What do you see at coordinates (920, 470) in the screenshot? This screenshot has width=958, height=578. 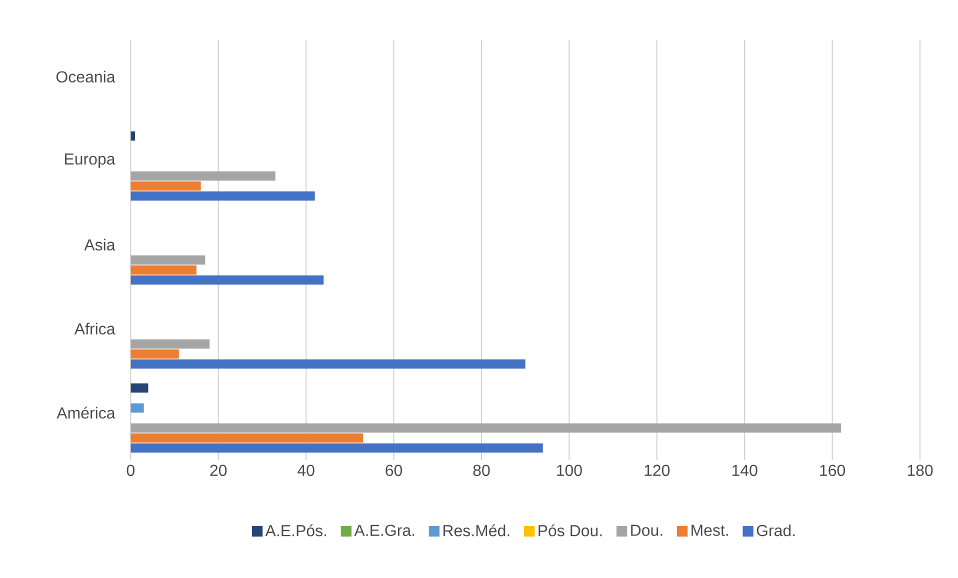 I see `x-tick-label: 180` at bounding box center [920, 470].